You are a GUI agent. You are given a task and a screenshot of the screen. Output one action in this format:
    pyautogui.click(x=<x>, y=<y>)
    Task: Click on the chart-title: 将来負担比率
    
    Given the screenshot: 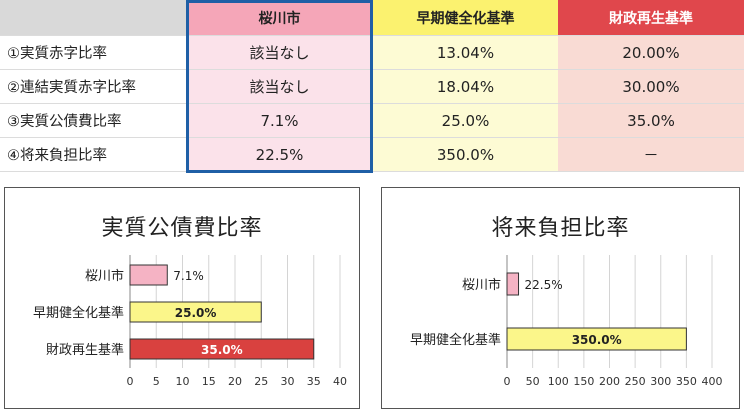 What is the action you would take?
    pyautogui.click(x=560, y=228)
    